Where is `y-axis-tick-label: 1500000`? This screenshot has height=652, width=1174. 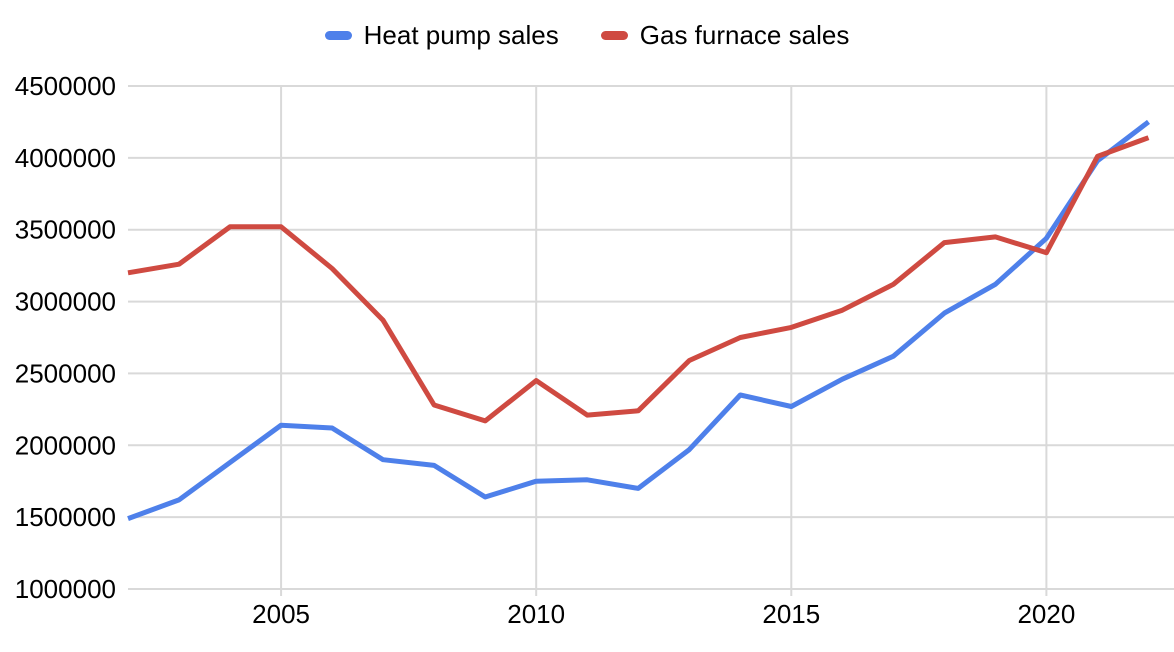 y-axis-tick-label: 1500000 is located at coordinates (65, 517).